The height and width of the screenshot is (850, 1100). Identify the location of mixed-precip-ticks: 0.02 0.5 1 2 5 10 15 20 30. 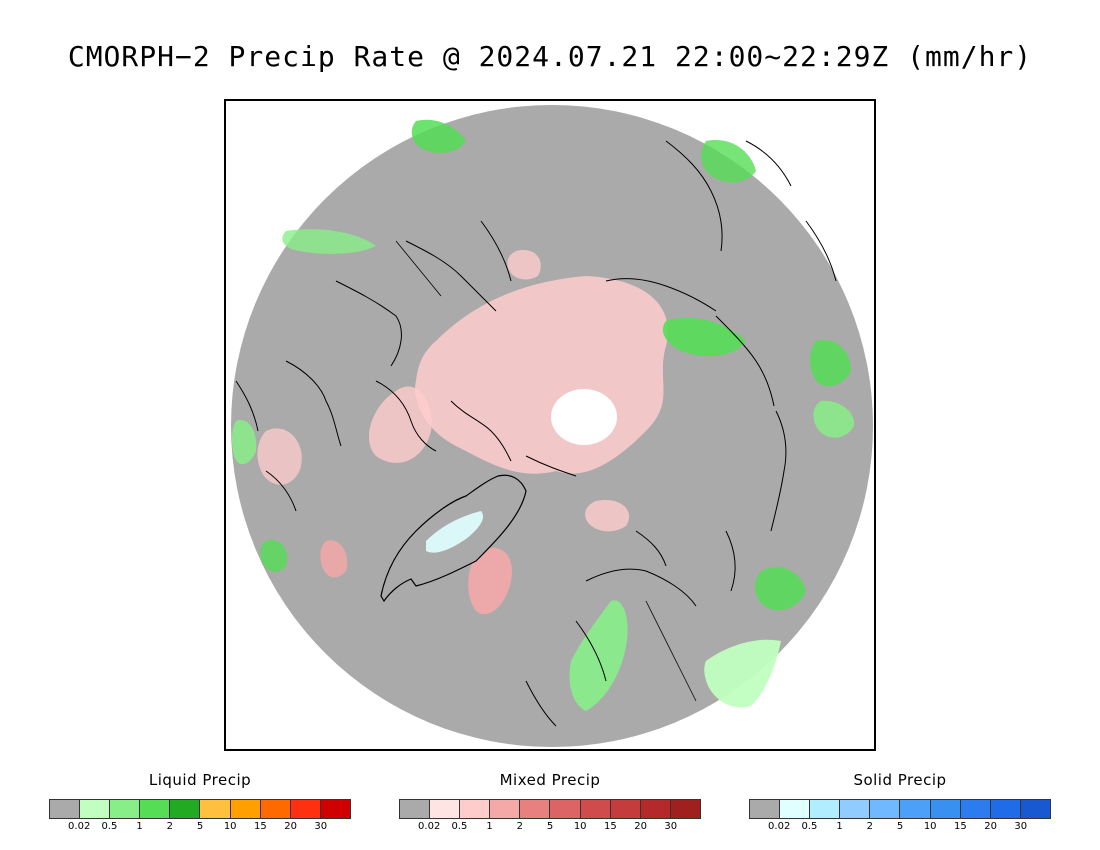
(550, 828).